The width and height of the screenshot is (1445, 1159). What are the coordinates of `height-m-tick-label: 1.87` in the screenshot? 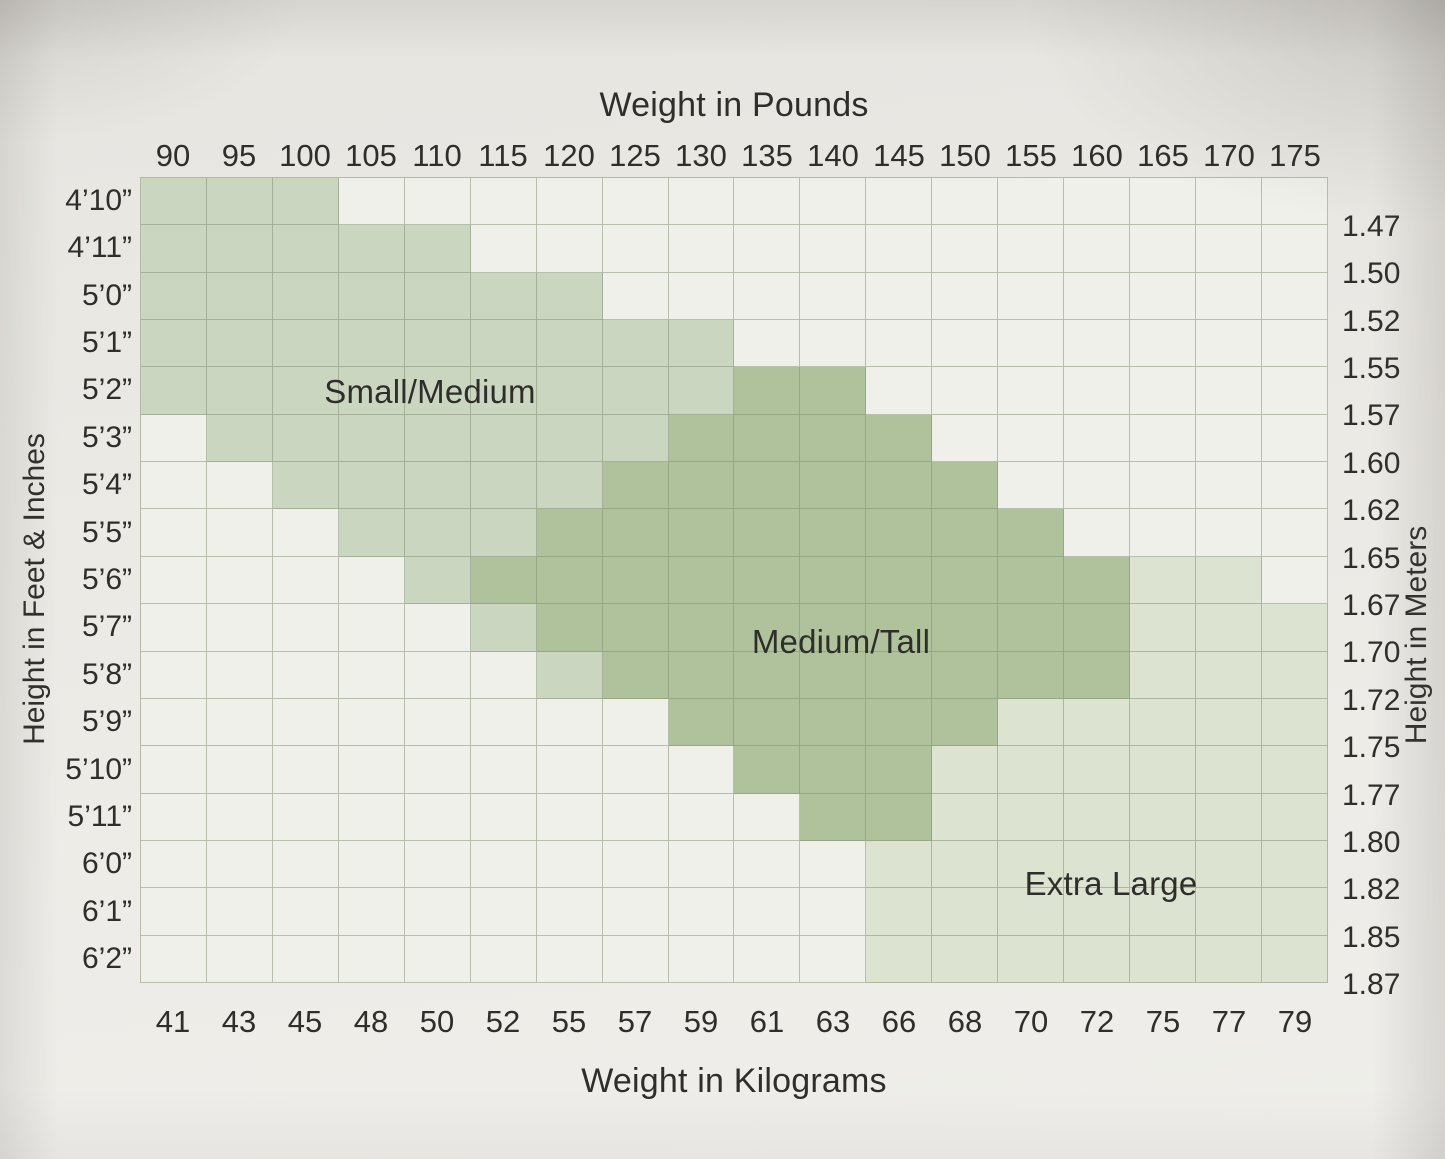 It's located at (1371, 985).